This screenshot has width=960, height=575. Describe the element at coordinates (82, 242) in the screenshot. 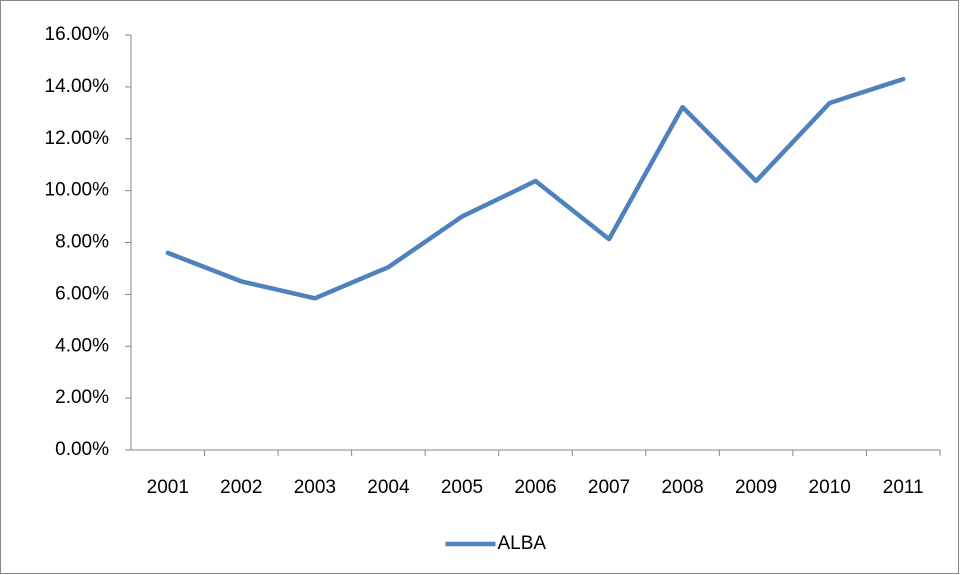

I see `y-tick-label: 8.00%` at that location.